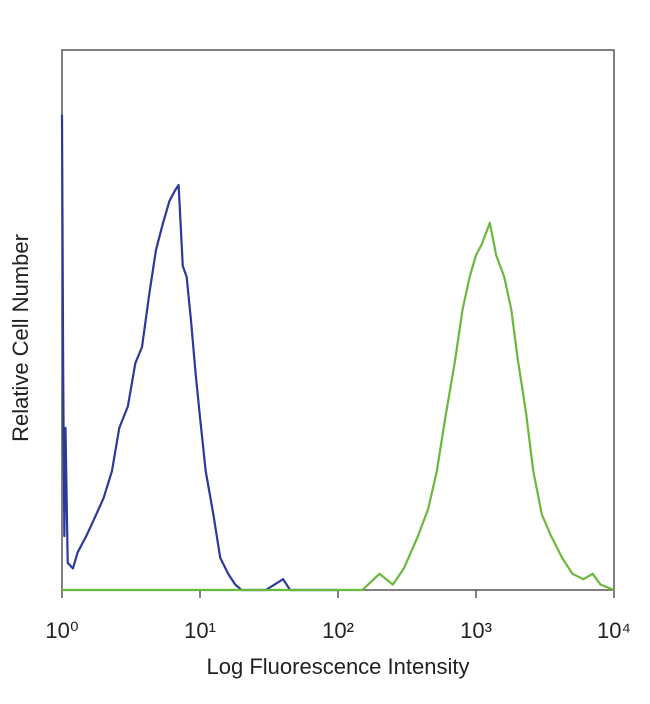 The height and width of the screenshot is (704, 650). Describe the element at coordinates (476, 630) in the screenshot. I see `x-tick-label: 10³` at that location.